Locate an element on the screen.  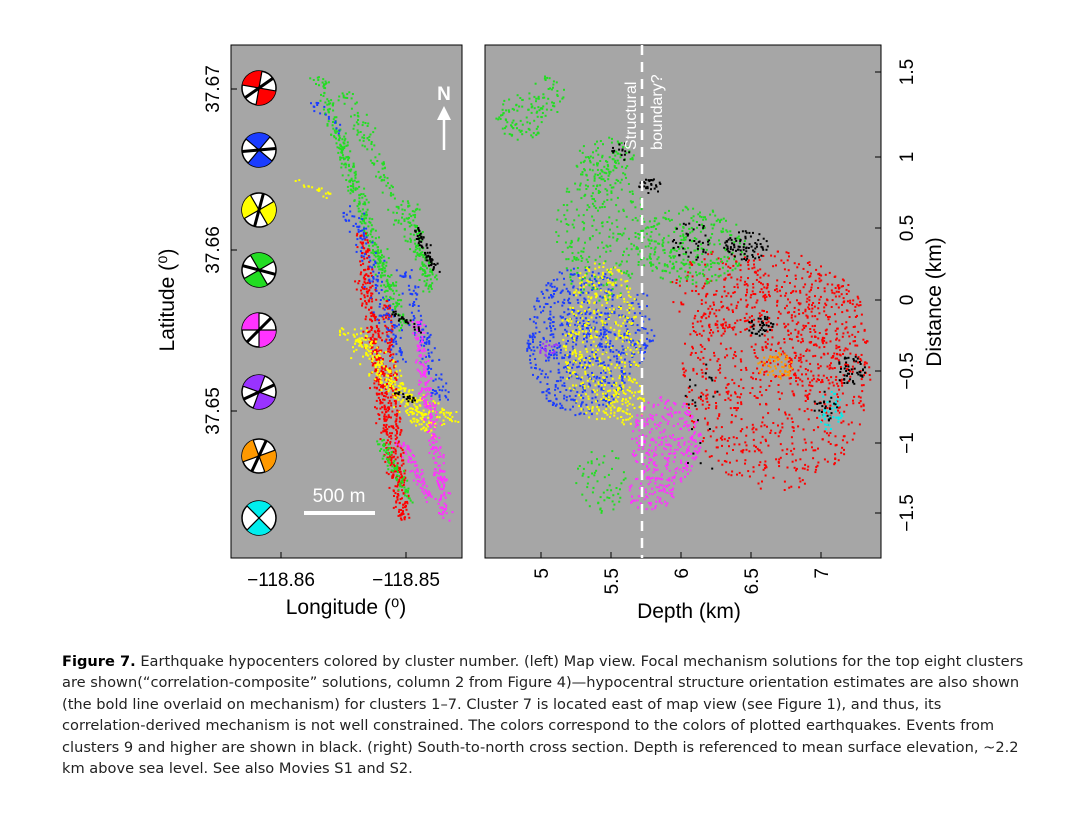
north-label: N is located at coordinates (444, 94).